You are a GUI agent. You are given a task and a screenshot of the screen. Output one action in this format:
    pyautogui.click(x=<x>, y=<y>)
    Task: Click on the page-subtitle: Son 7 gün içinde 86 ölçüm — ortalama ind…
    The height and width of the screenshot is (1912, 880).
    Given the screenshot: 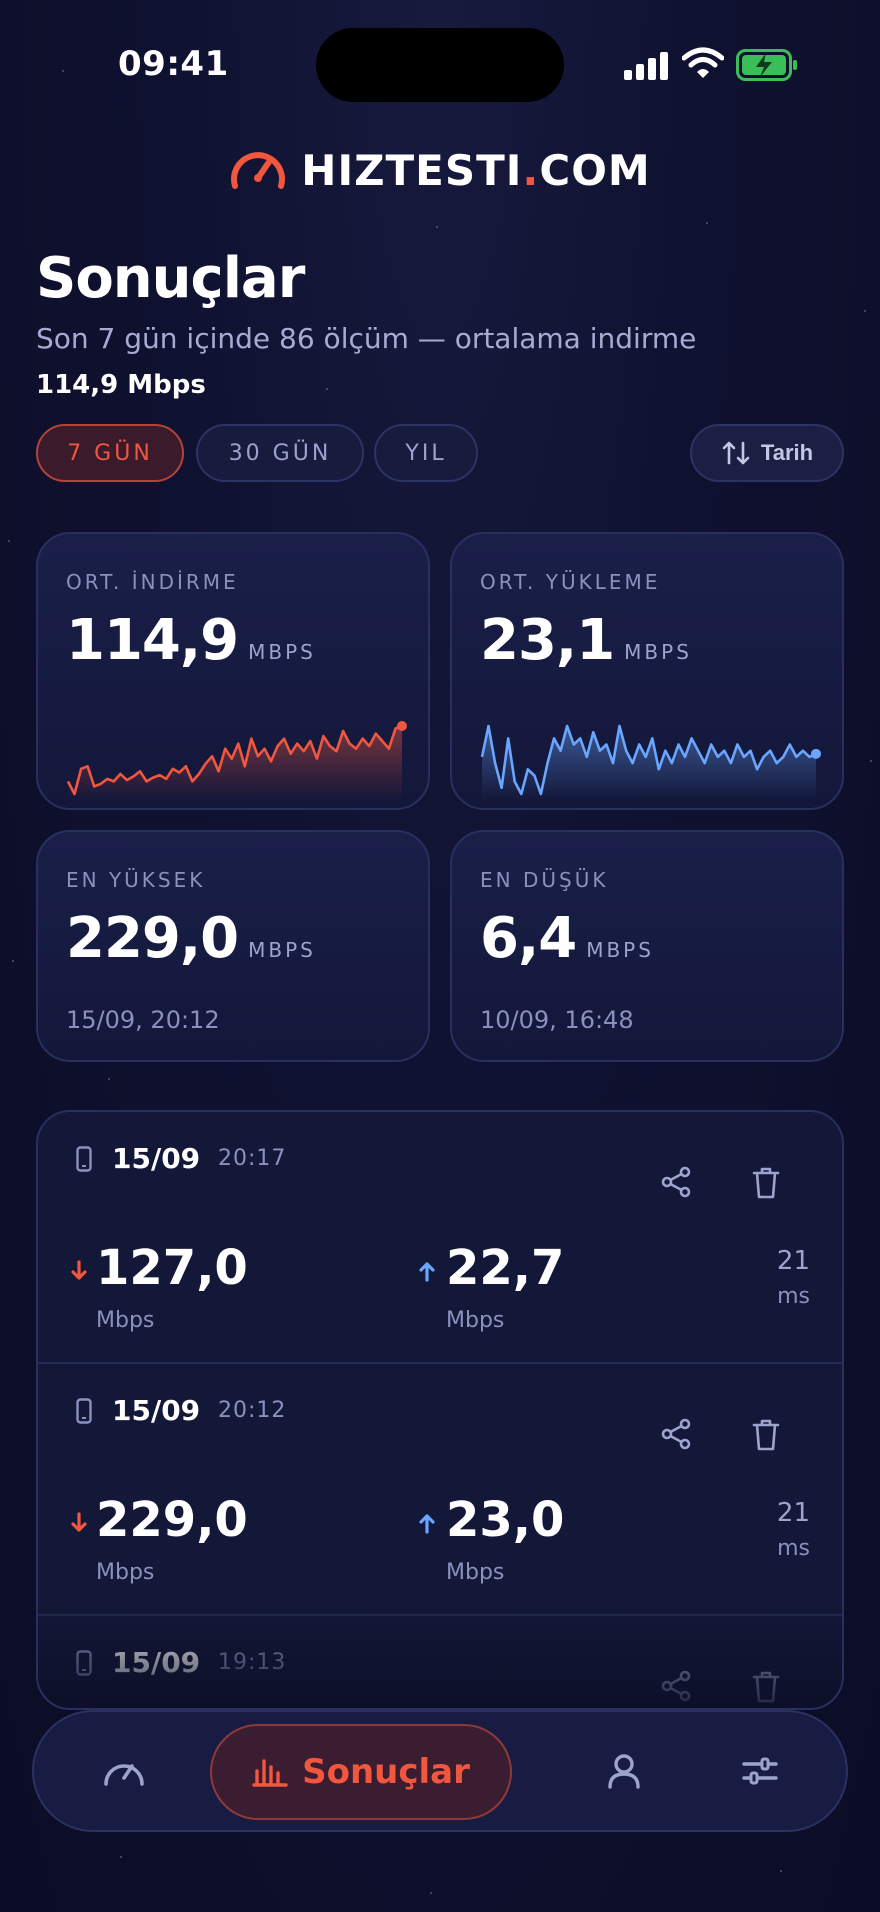 What is the action you would take?
    pyautogui.click(x=366, y=338)
    